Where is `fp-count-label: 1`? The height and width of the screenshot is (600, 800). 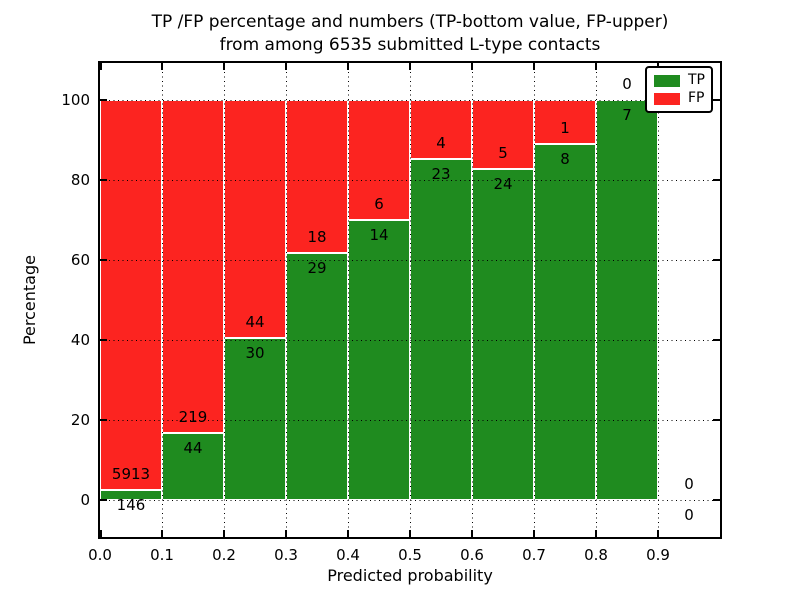 fp-count-label: 1 is located at coordinates (565, 128).